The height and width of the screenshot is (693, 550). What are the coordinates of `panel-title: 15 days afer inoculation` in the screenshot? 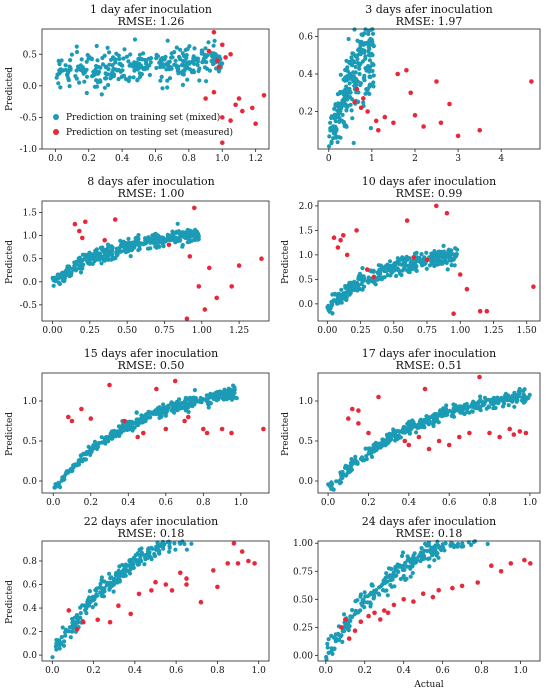 It's located at (151, 353).